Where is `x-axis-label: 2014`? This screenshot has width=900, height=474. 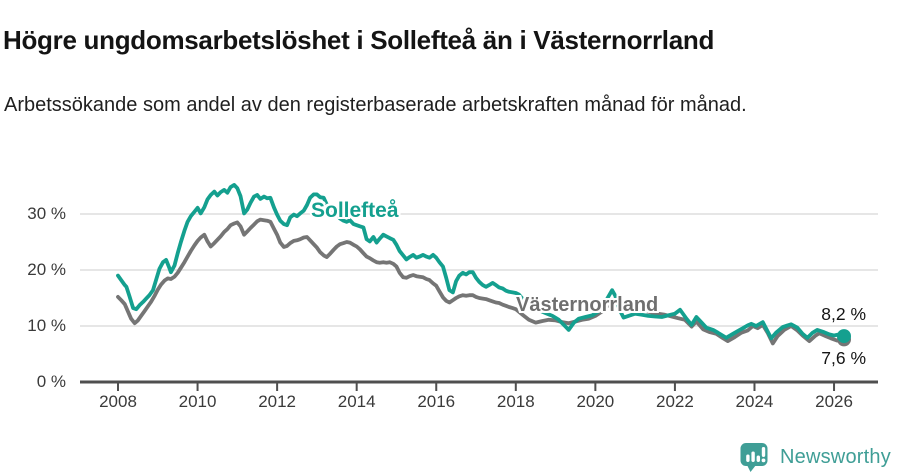 x-axis-label: 2014 is located at coordinates (356, 401).